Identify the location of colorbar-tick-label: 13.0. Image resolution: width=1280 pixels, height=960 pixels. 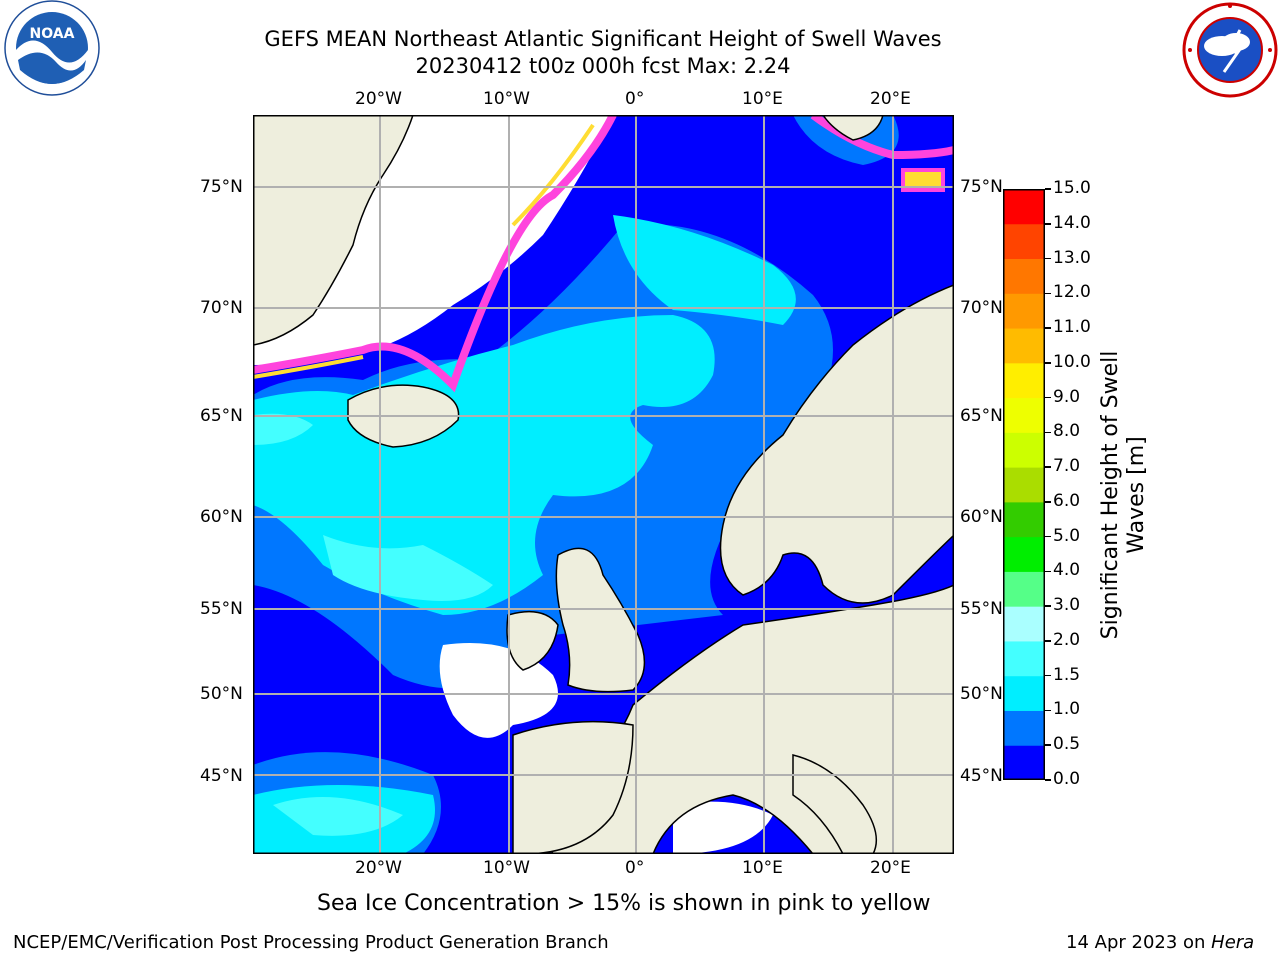
(1072, 258).